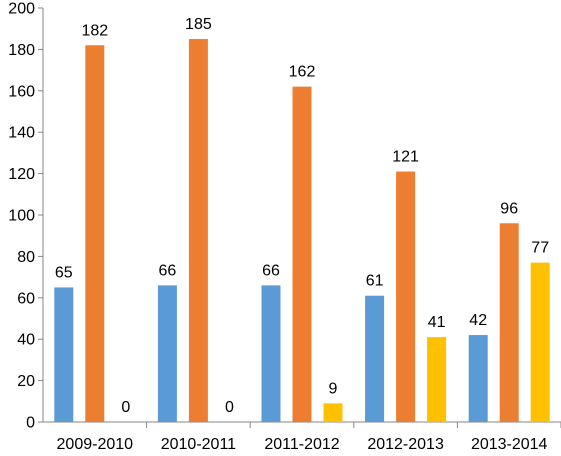 Image resolution: width=561 pixels, height=456 pixels. What do you see at coordinates (540, 248) in the screenshot?
I see `data-label: 77` at bounding box center [540, 248].